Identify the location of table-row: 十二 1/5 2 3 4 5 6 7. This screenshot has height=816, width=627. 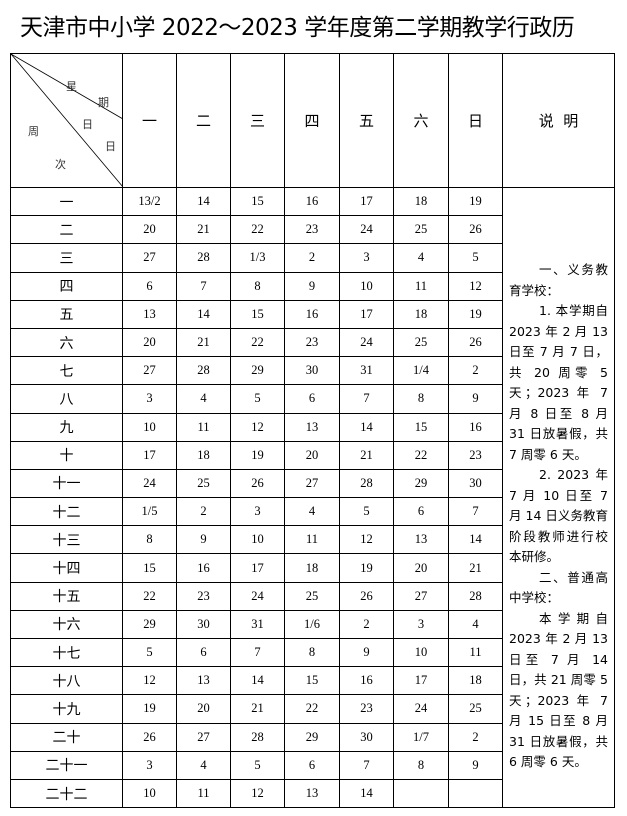
(312, 512).